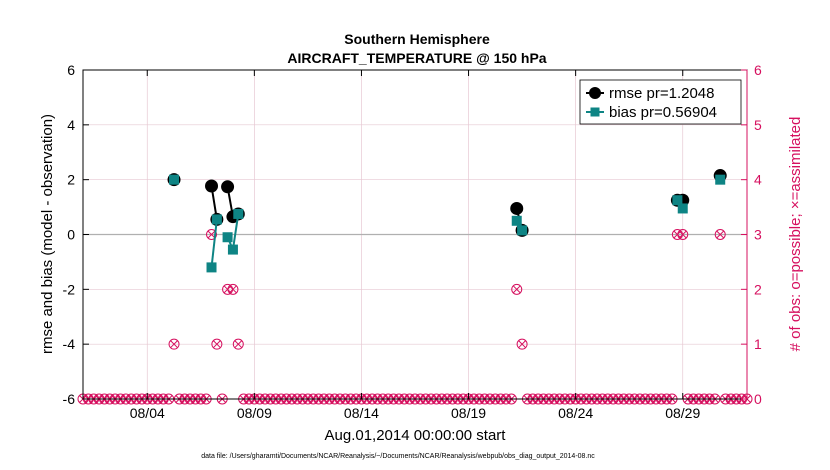  What do you see at coordinates (214, 243) in the screenshot?
I see `bias-line` at bounding box center [214, 243].